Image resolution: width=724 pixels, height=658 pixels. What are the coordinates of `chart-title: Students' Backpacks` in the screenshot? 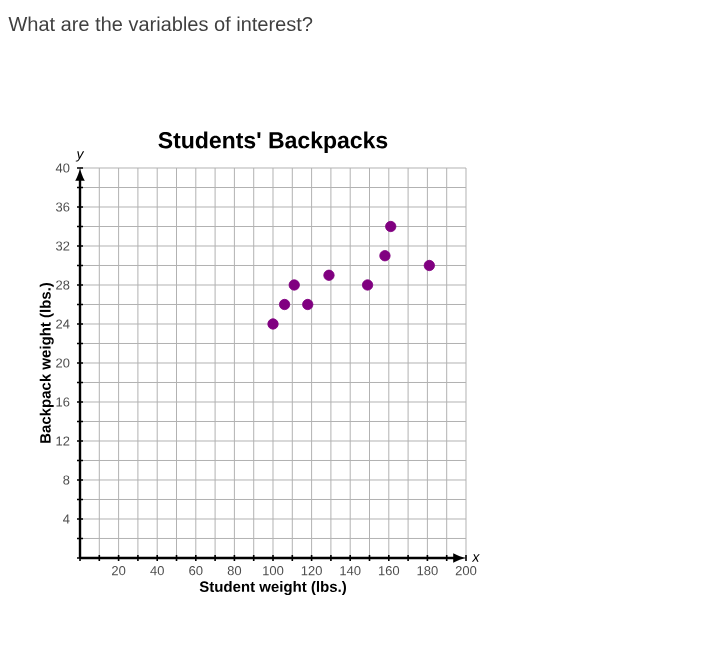 It's located at (273, 142).